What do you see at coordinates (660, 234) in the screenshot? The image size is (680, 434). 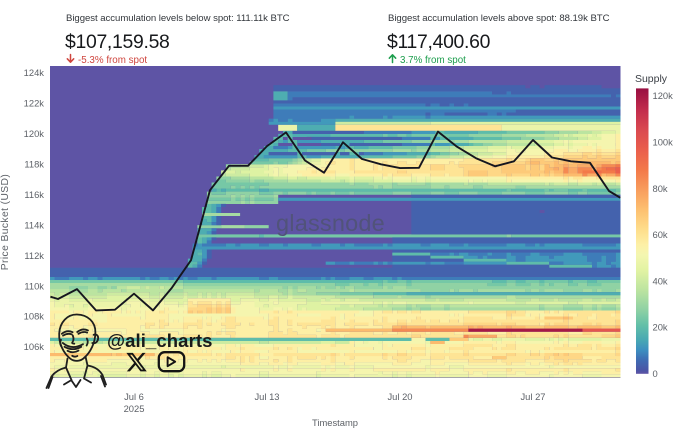 I see `svg-text: 60k` at bounding box center [660, 234].